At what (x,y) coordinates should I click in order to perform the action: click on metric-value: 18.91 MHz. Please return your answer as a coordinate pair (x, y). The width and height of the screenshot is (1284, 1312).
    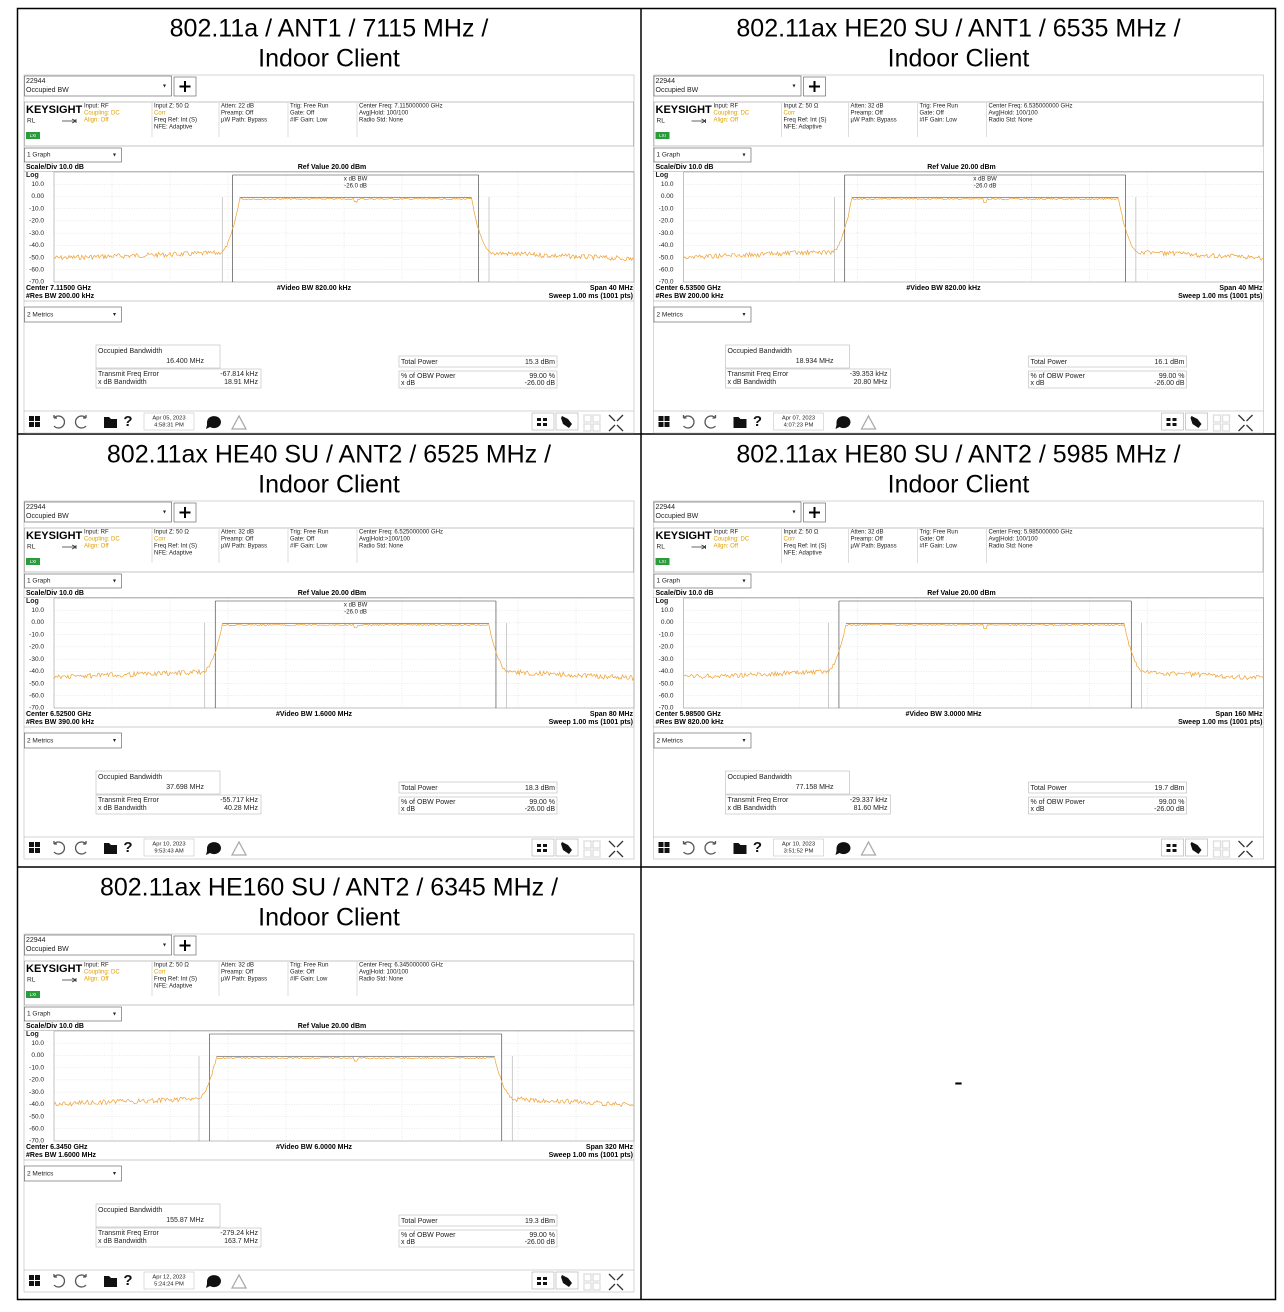
    Looking at the image, I should click on (241, 382).